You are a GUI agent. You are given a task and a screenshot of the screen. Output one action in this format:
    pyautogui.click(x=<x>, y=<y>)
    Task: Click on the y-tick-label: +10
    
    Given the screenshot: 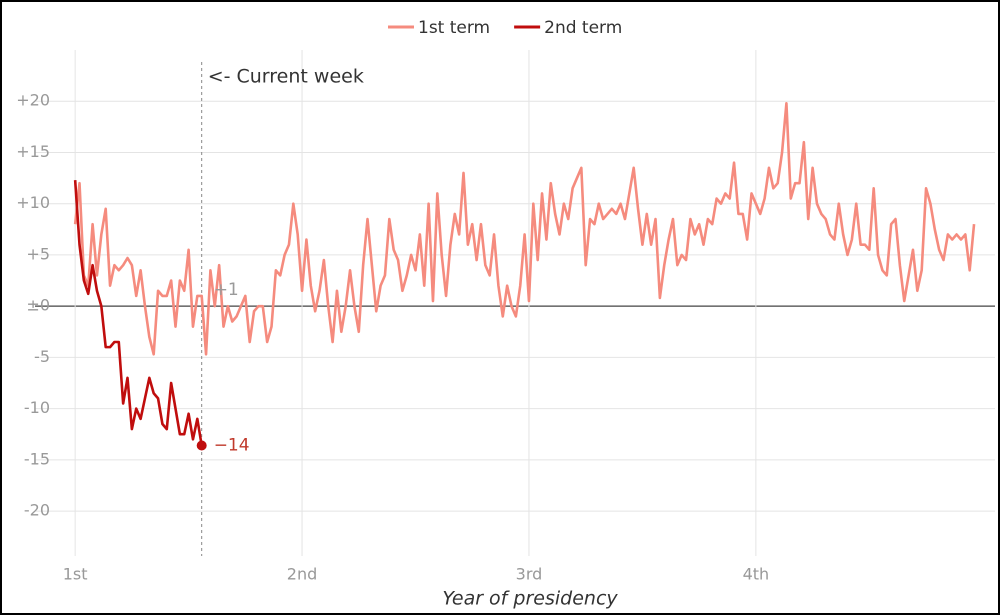 What is the action you would take?
    pyautogui.click(x=33, y=202)
    